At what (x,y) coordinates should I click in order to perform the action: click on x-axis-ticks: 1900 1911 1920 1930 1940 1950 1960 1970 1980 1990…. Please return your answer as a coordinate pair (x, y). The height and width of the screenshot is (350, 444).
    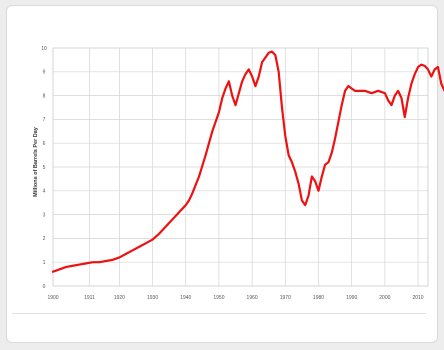
    Looking at the image, I should click on (235, 298).